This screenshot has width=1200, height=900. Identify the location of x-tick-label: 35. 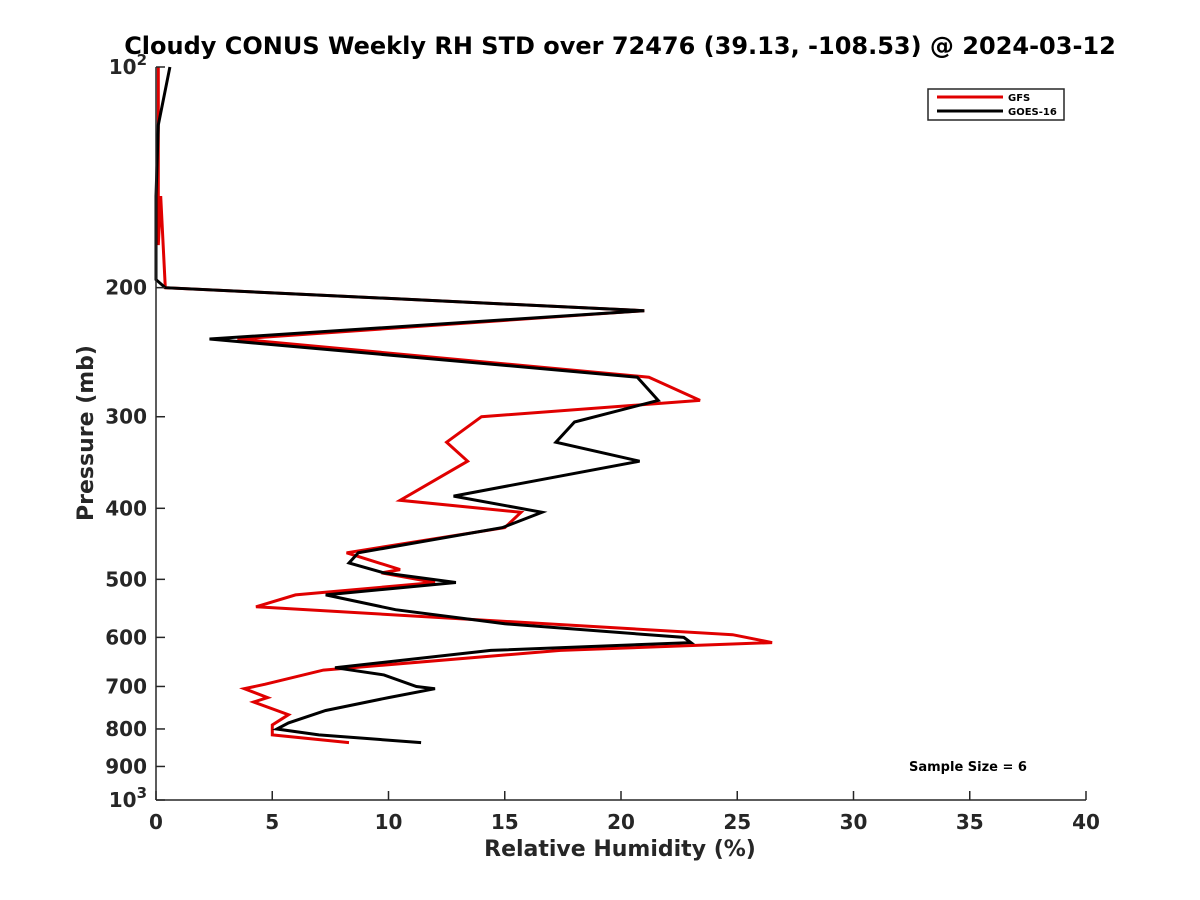
(970, 822).